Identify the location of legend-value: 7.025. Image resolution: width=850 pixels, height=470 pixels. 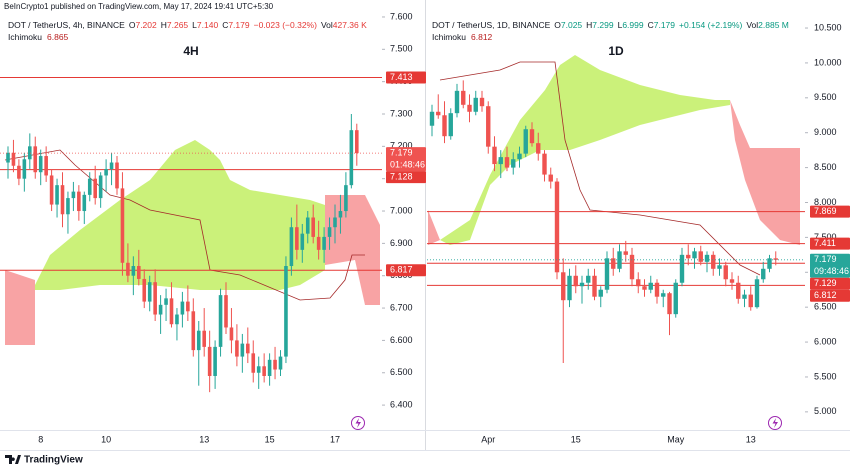
(572, 25).